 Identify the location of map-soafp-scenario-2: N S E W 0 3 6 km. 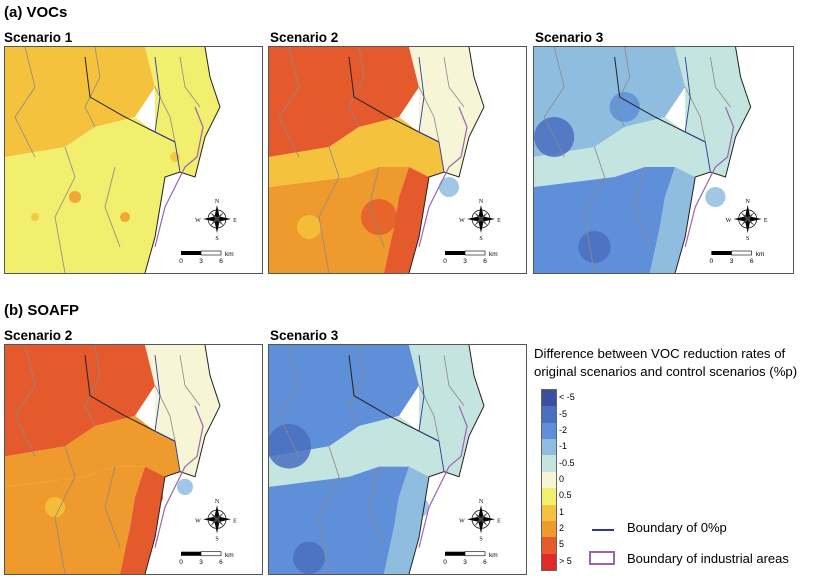
(133, 459).